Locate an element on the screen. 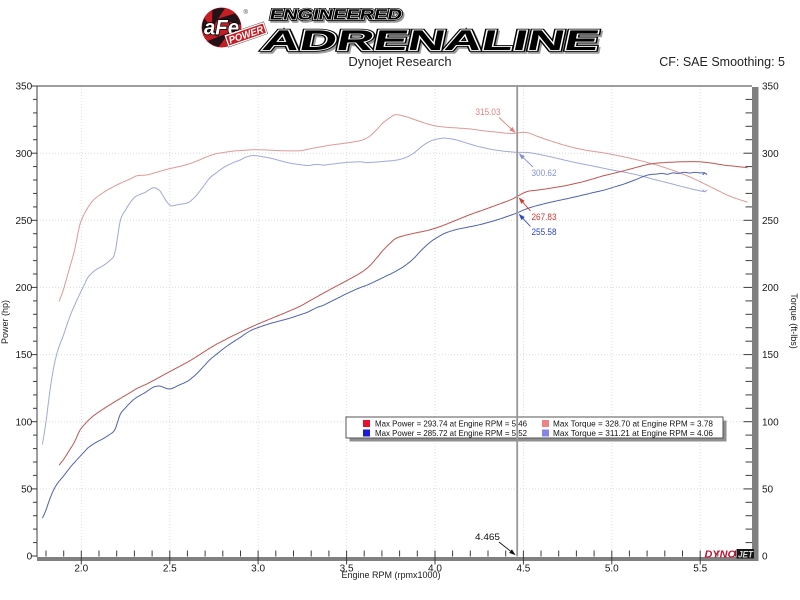 Image resolution: width=800 pixels, height=600 pixels. svg-text: CF: SAE Smoothing: 5 is located at coordinates (722, 62).